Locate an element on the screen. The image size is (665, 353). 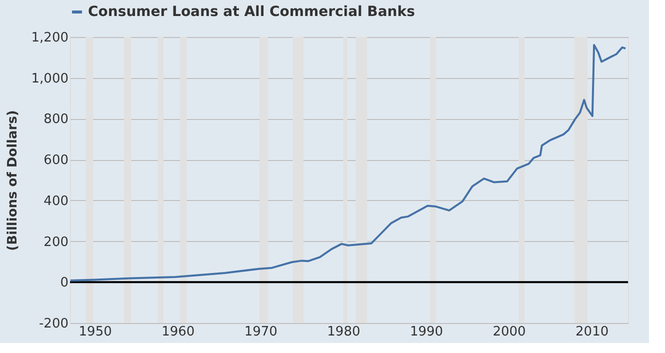
y-tick-label: 600 is located at coordinates (56, 160).